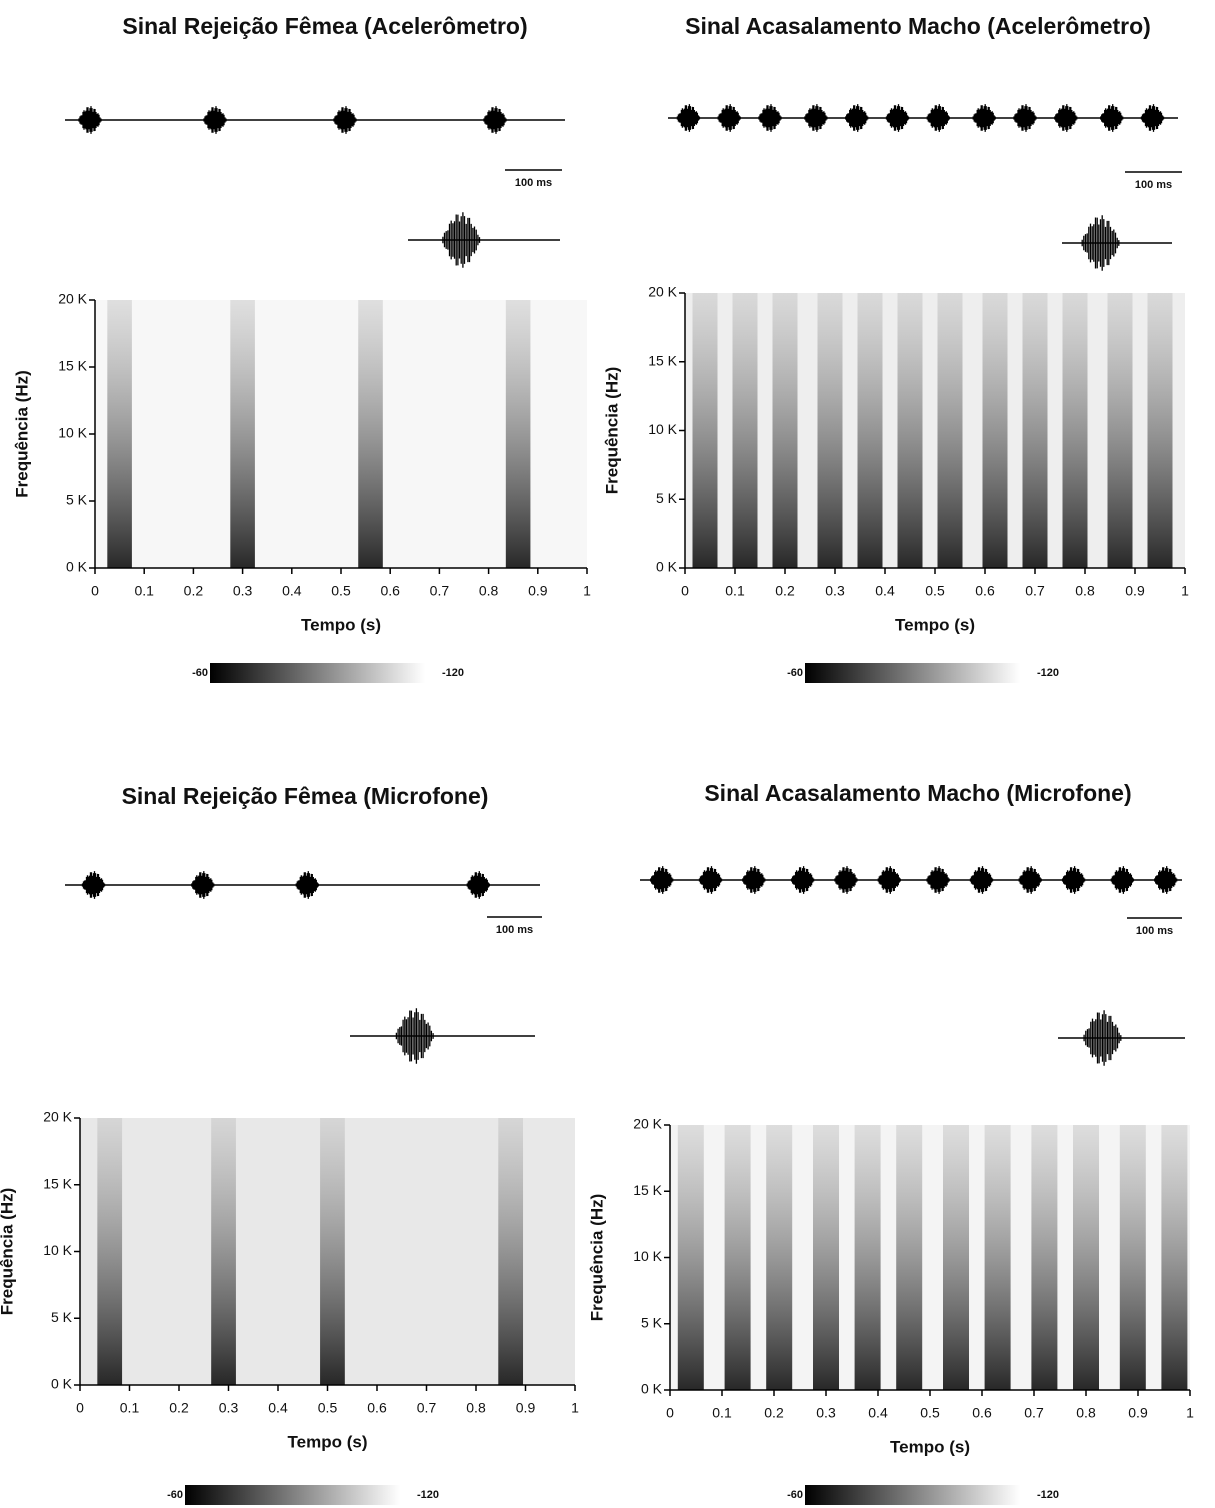 The height and width of the screenshot is (1508, 1215). I want to click on colorbar-label: -120, so click(428, 1495).